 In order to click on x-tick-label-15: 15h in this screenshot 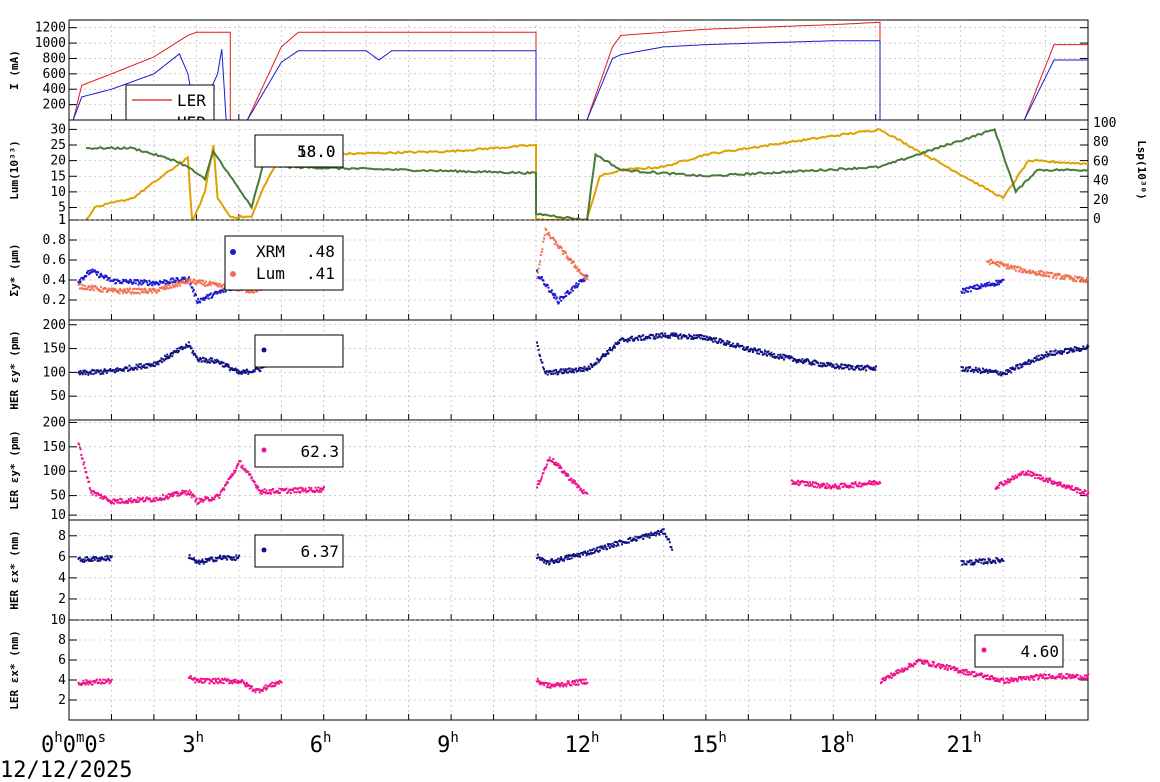, I will do `click(709, 744)`.